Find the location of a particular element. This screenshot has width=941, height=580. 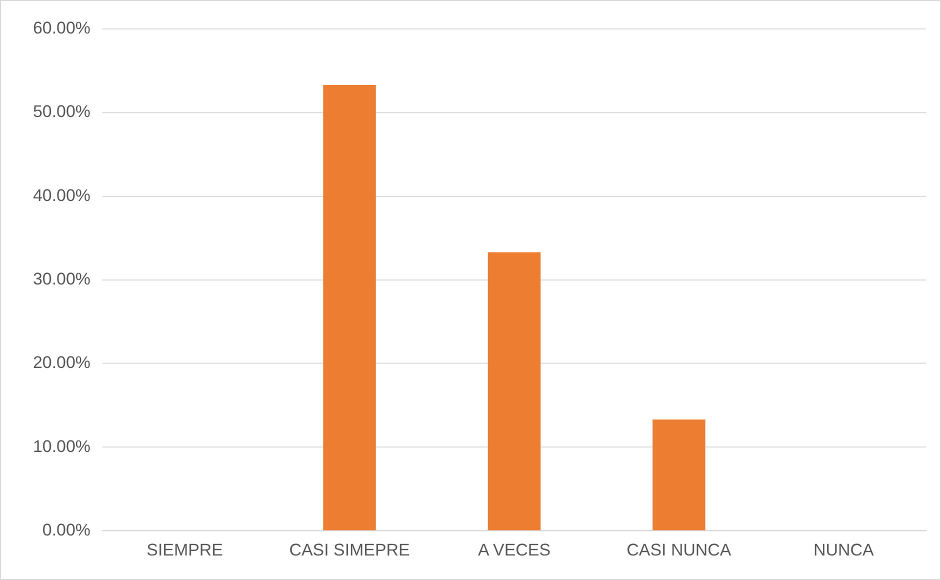

y-tick-label: 0.00% is located at coordinates (66, 530).